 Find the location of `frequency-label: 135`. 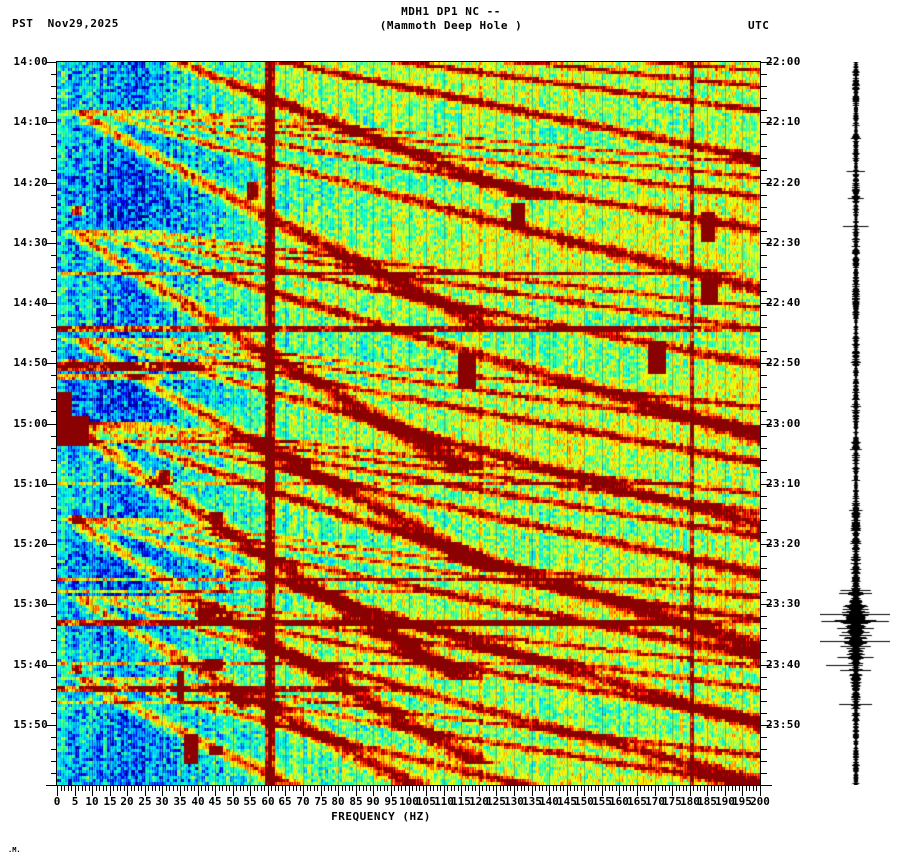

frequency-label: 135 is located at coordinates (532, 801).